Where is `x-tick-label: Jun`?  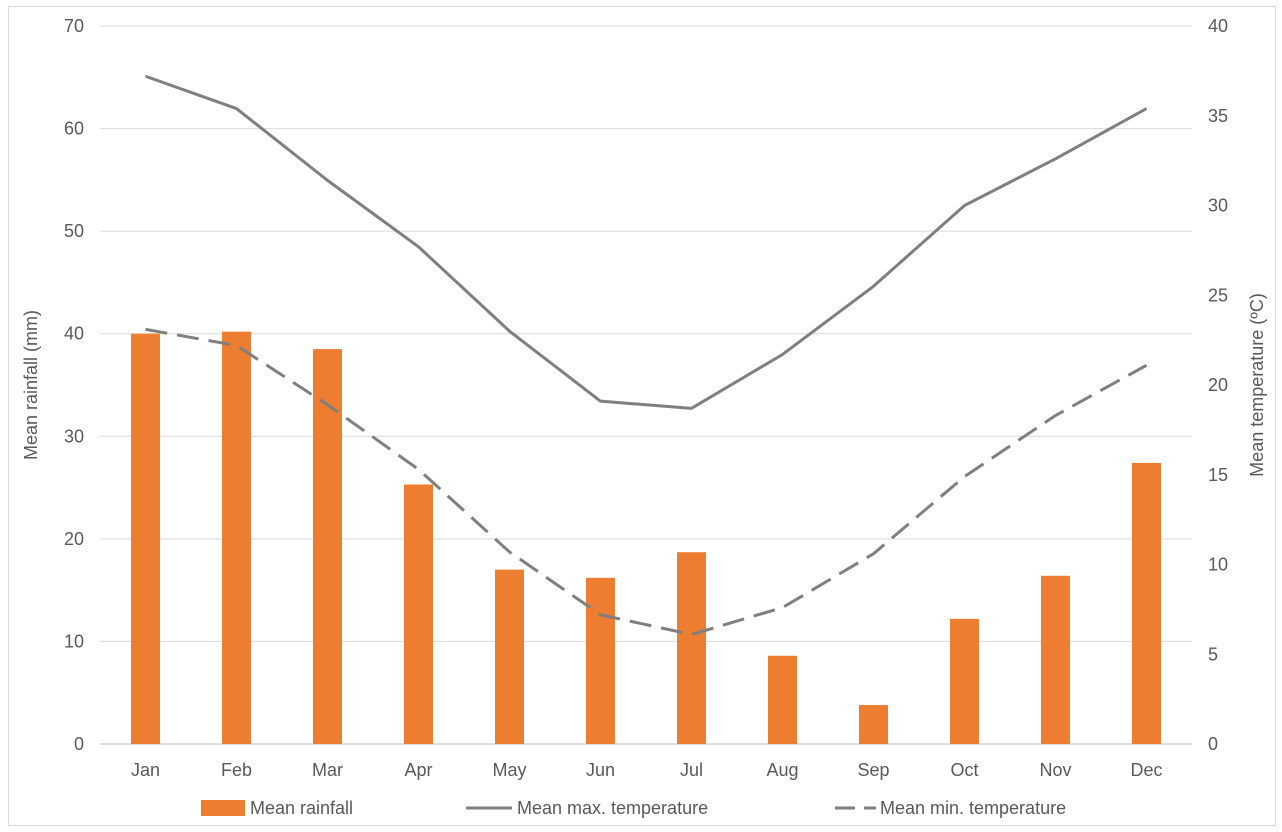
x-tick-label: Jun is located at coordinates (600, 770).